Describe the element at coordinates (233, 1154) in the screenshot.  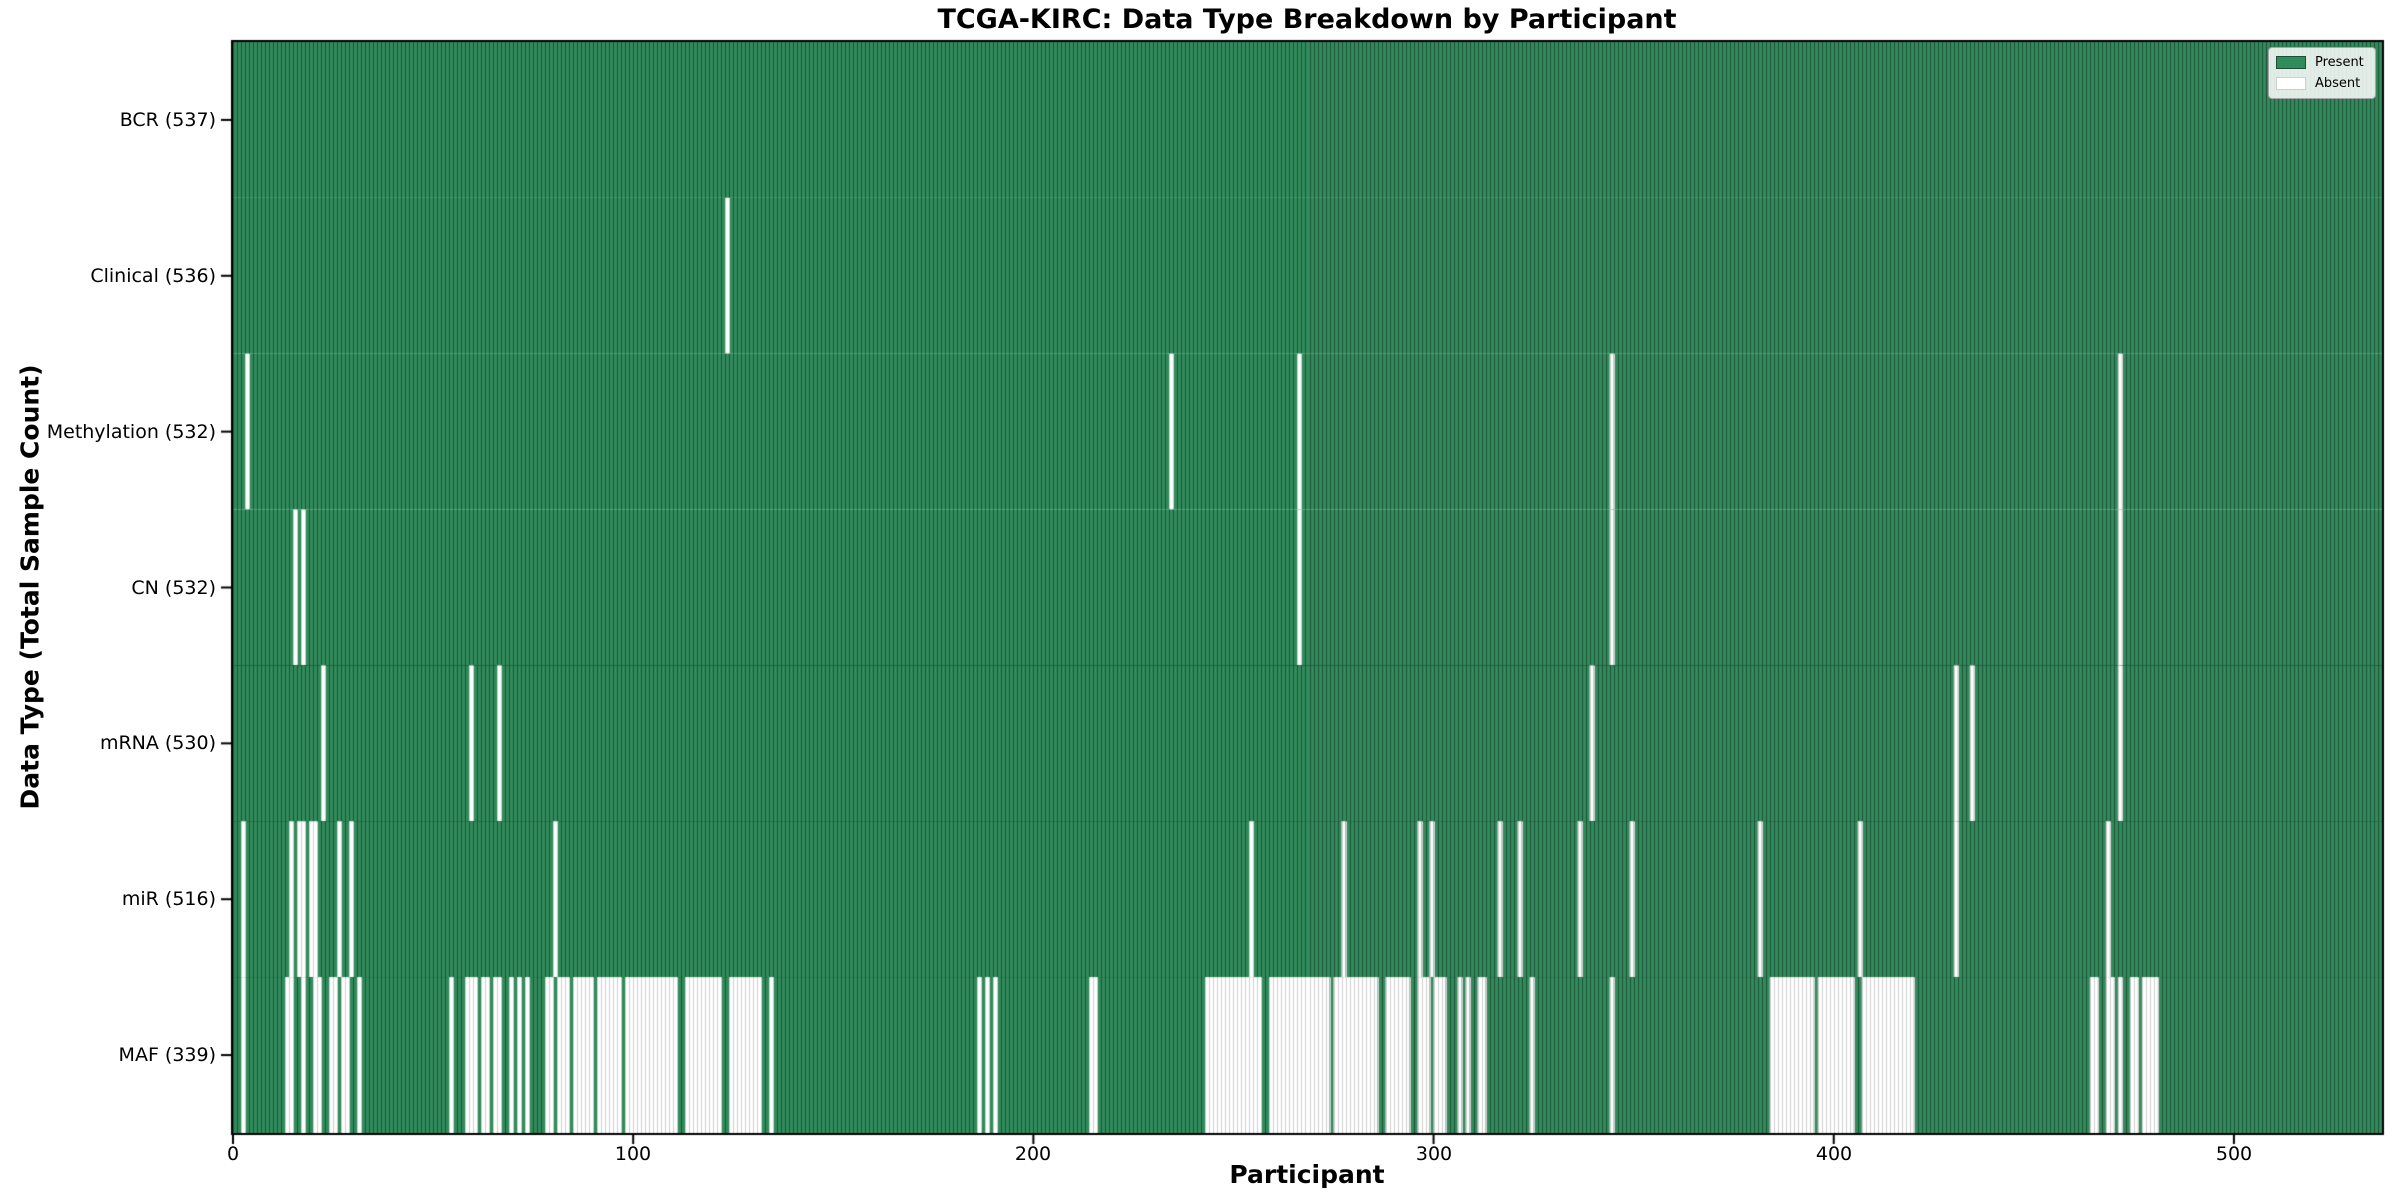
I see `x-tick-label-0: 0` at that location.